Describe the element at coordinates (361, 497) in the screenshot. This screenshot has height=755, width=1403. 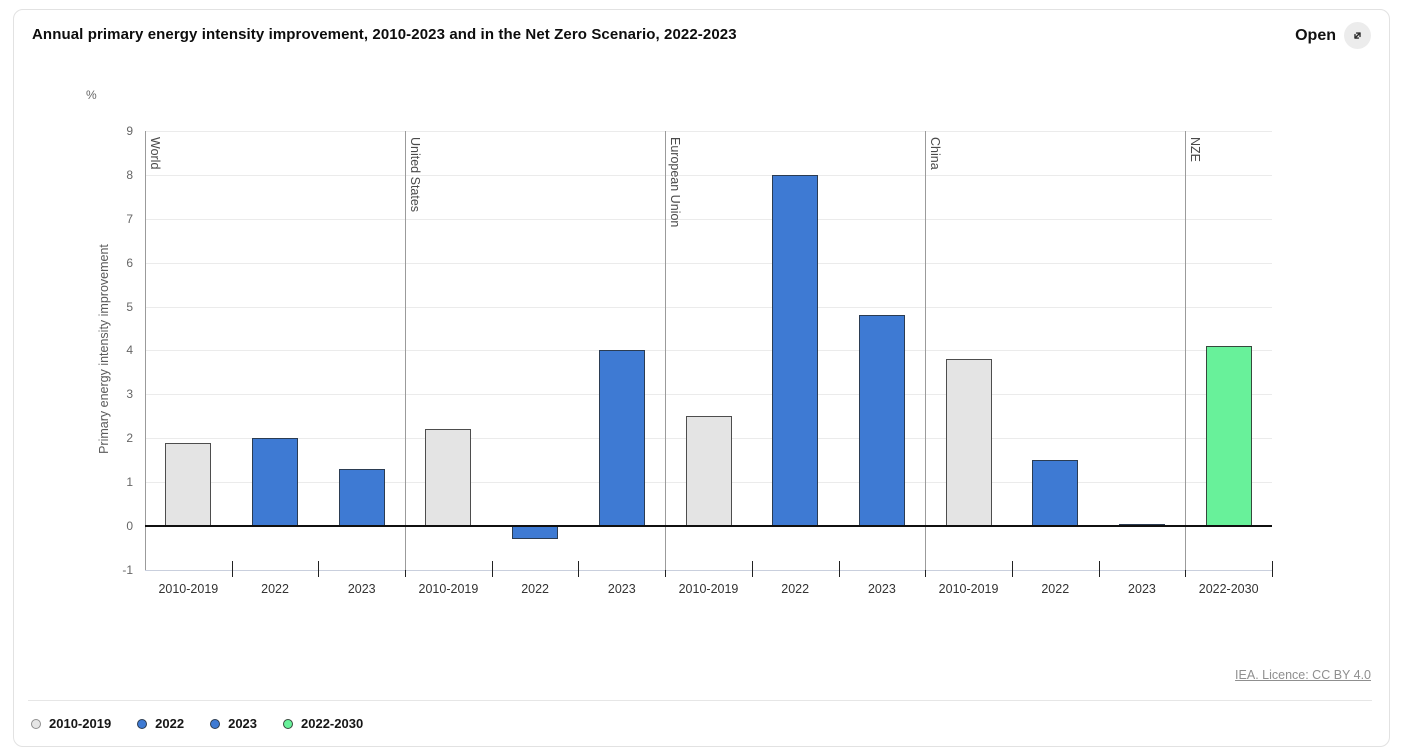
I see `bar-world-2023` at that location.